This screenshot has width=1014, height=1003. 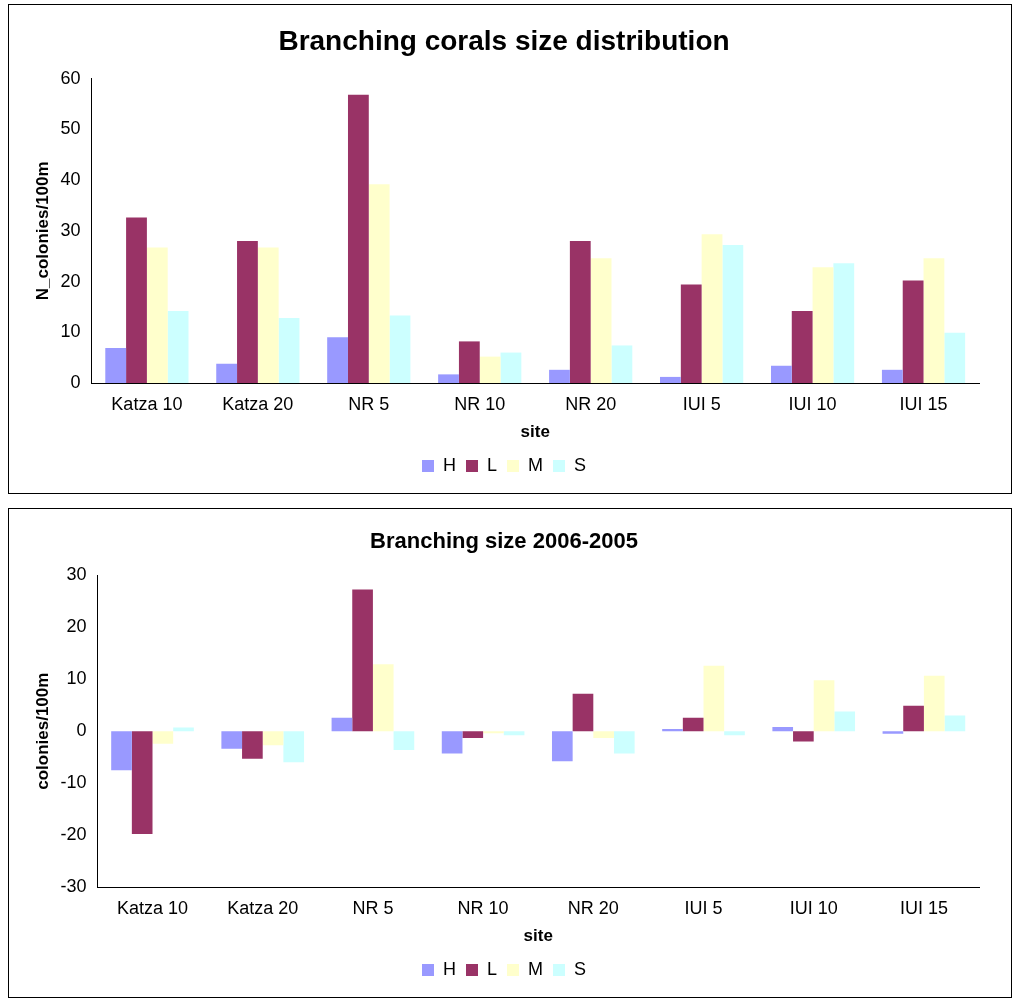 What do you see at coordinates (73, 885) in the screenshot?
I see `y-tick-label: -30` at bounding box center [73, 885].